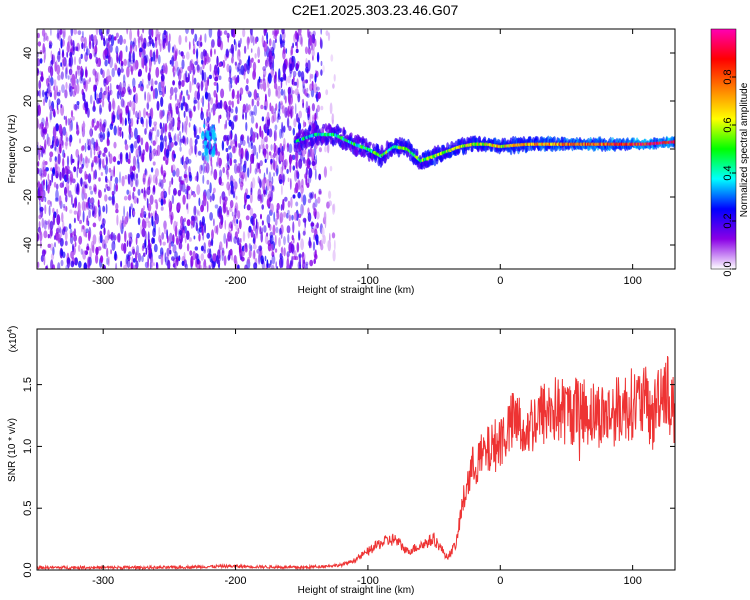 This screenshot has height=600, width=750. What do you see at coordinates (356, 290) in the screenshot?
I see `spectrogram-x-label: Height of straight line (km)` at bounding box center [356, 290].